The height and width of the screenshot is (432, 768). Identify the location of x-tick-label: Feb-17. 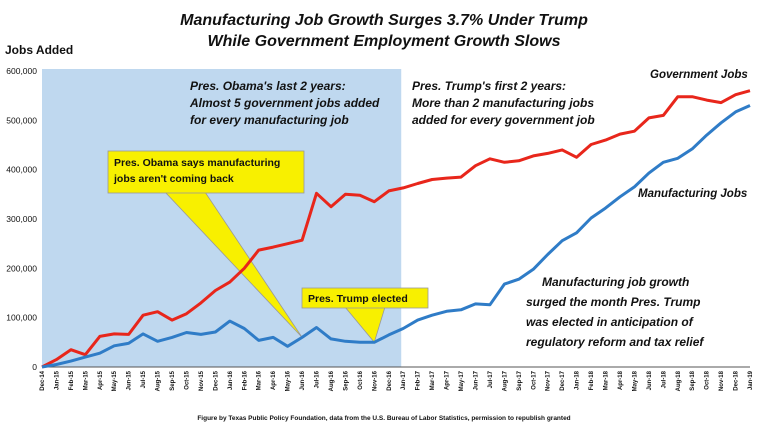
(419, 380).